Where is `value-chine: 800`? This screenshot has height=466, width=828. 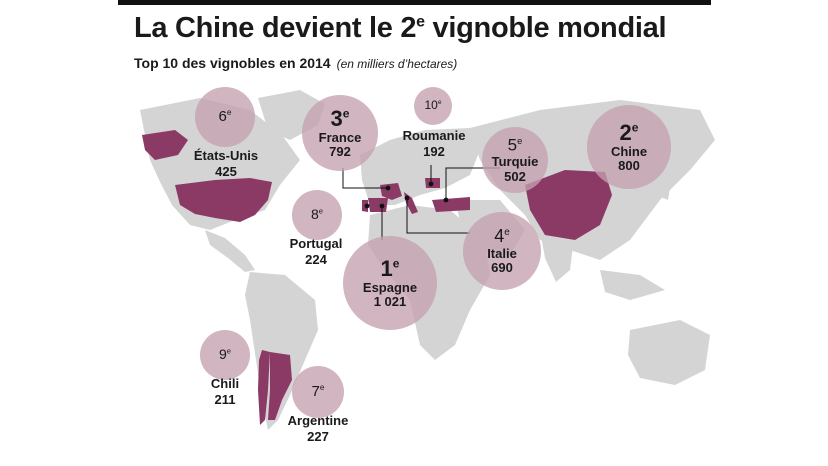 value-chine: 800 is located at coordinates (629, 166).